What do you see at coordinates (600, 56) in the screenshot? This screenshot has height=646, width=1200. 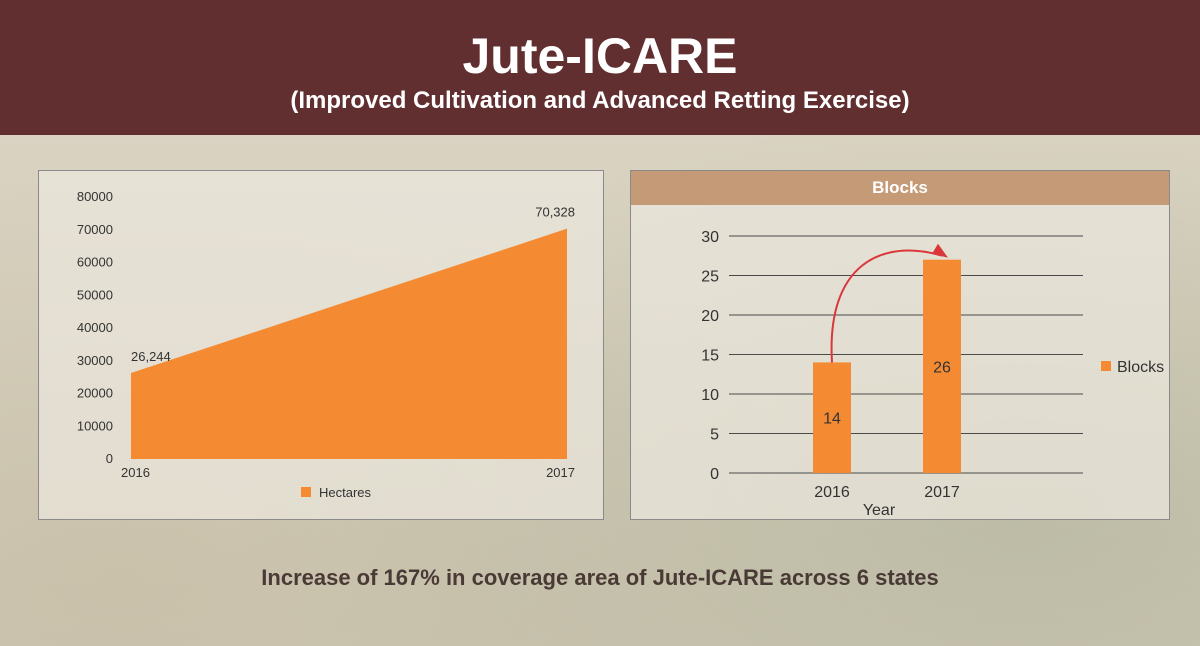 I see `page-title: Jute-ICARE` at bounding box center [600, 56].